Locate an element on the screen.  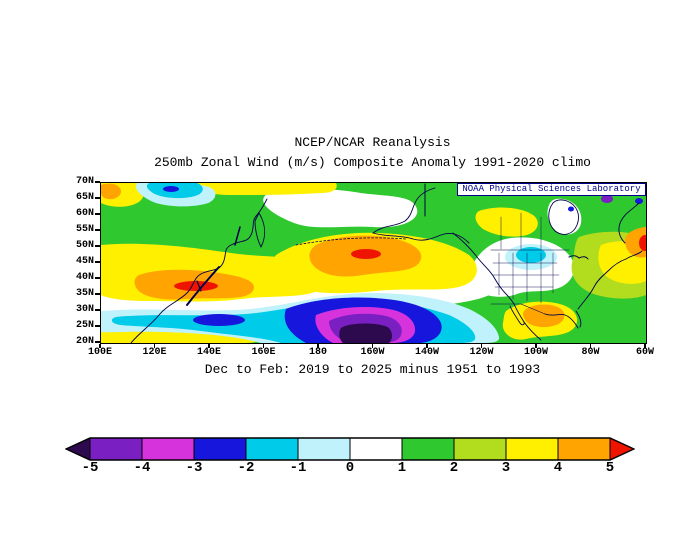
colorbar-tick-label: 2 is located at coordinates (454, 468).